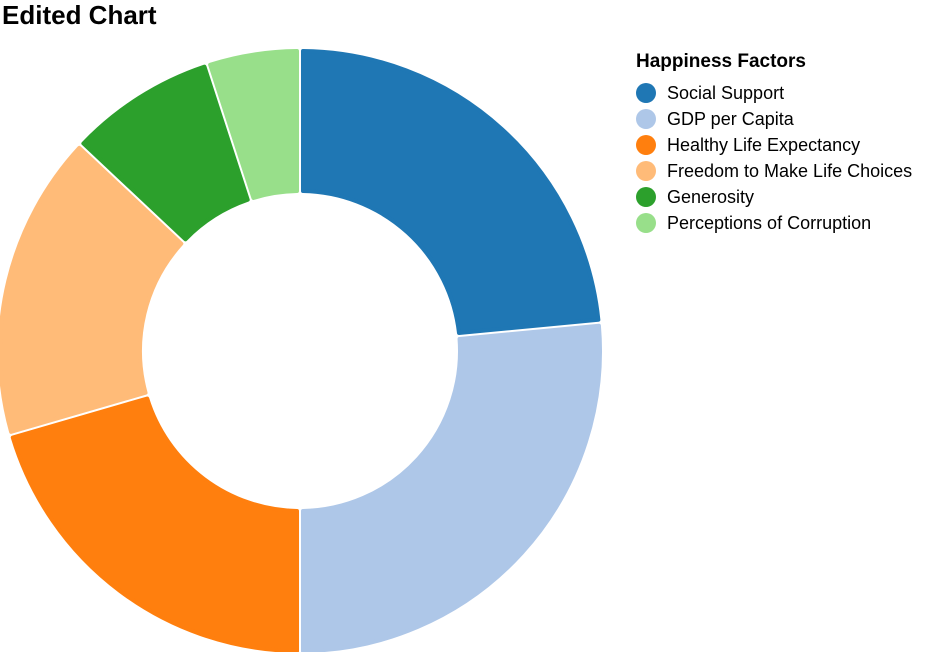 The image size is (942, 652). I want to click on legend-label: Freedom to Make Life Choices, so click(790, 170).